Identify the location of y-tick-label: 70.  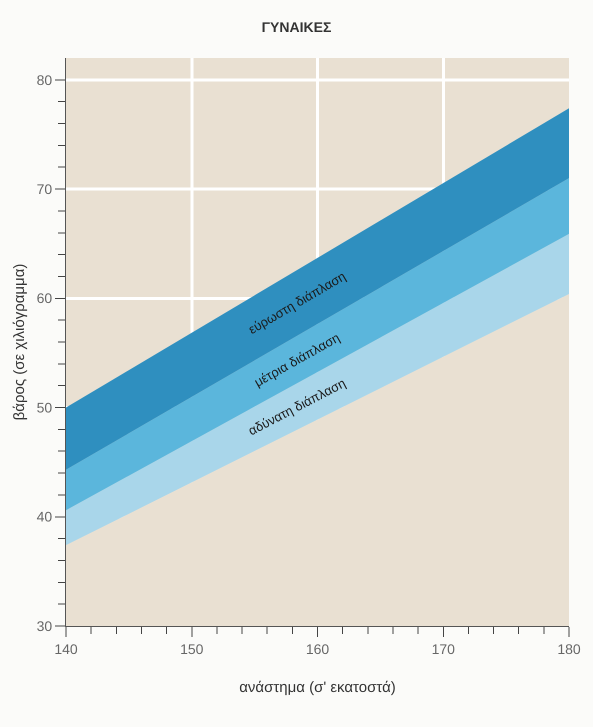
(44, 188).